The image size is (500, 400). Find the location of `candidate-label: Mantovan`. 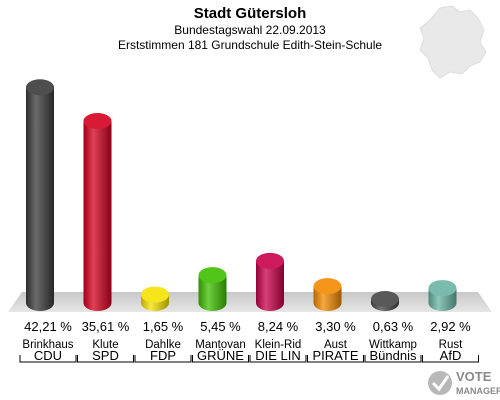

candidate-label: Mantovan is located at coordinates (220, 345).